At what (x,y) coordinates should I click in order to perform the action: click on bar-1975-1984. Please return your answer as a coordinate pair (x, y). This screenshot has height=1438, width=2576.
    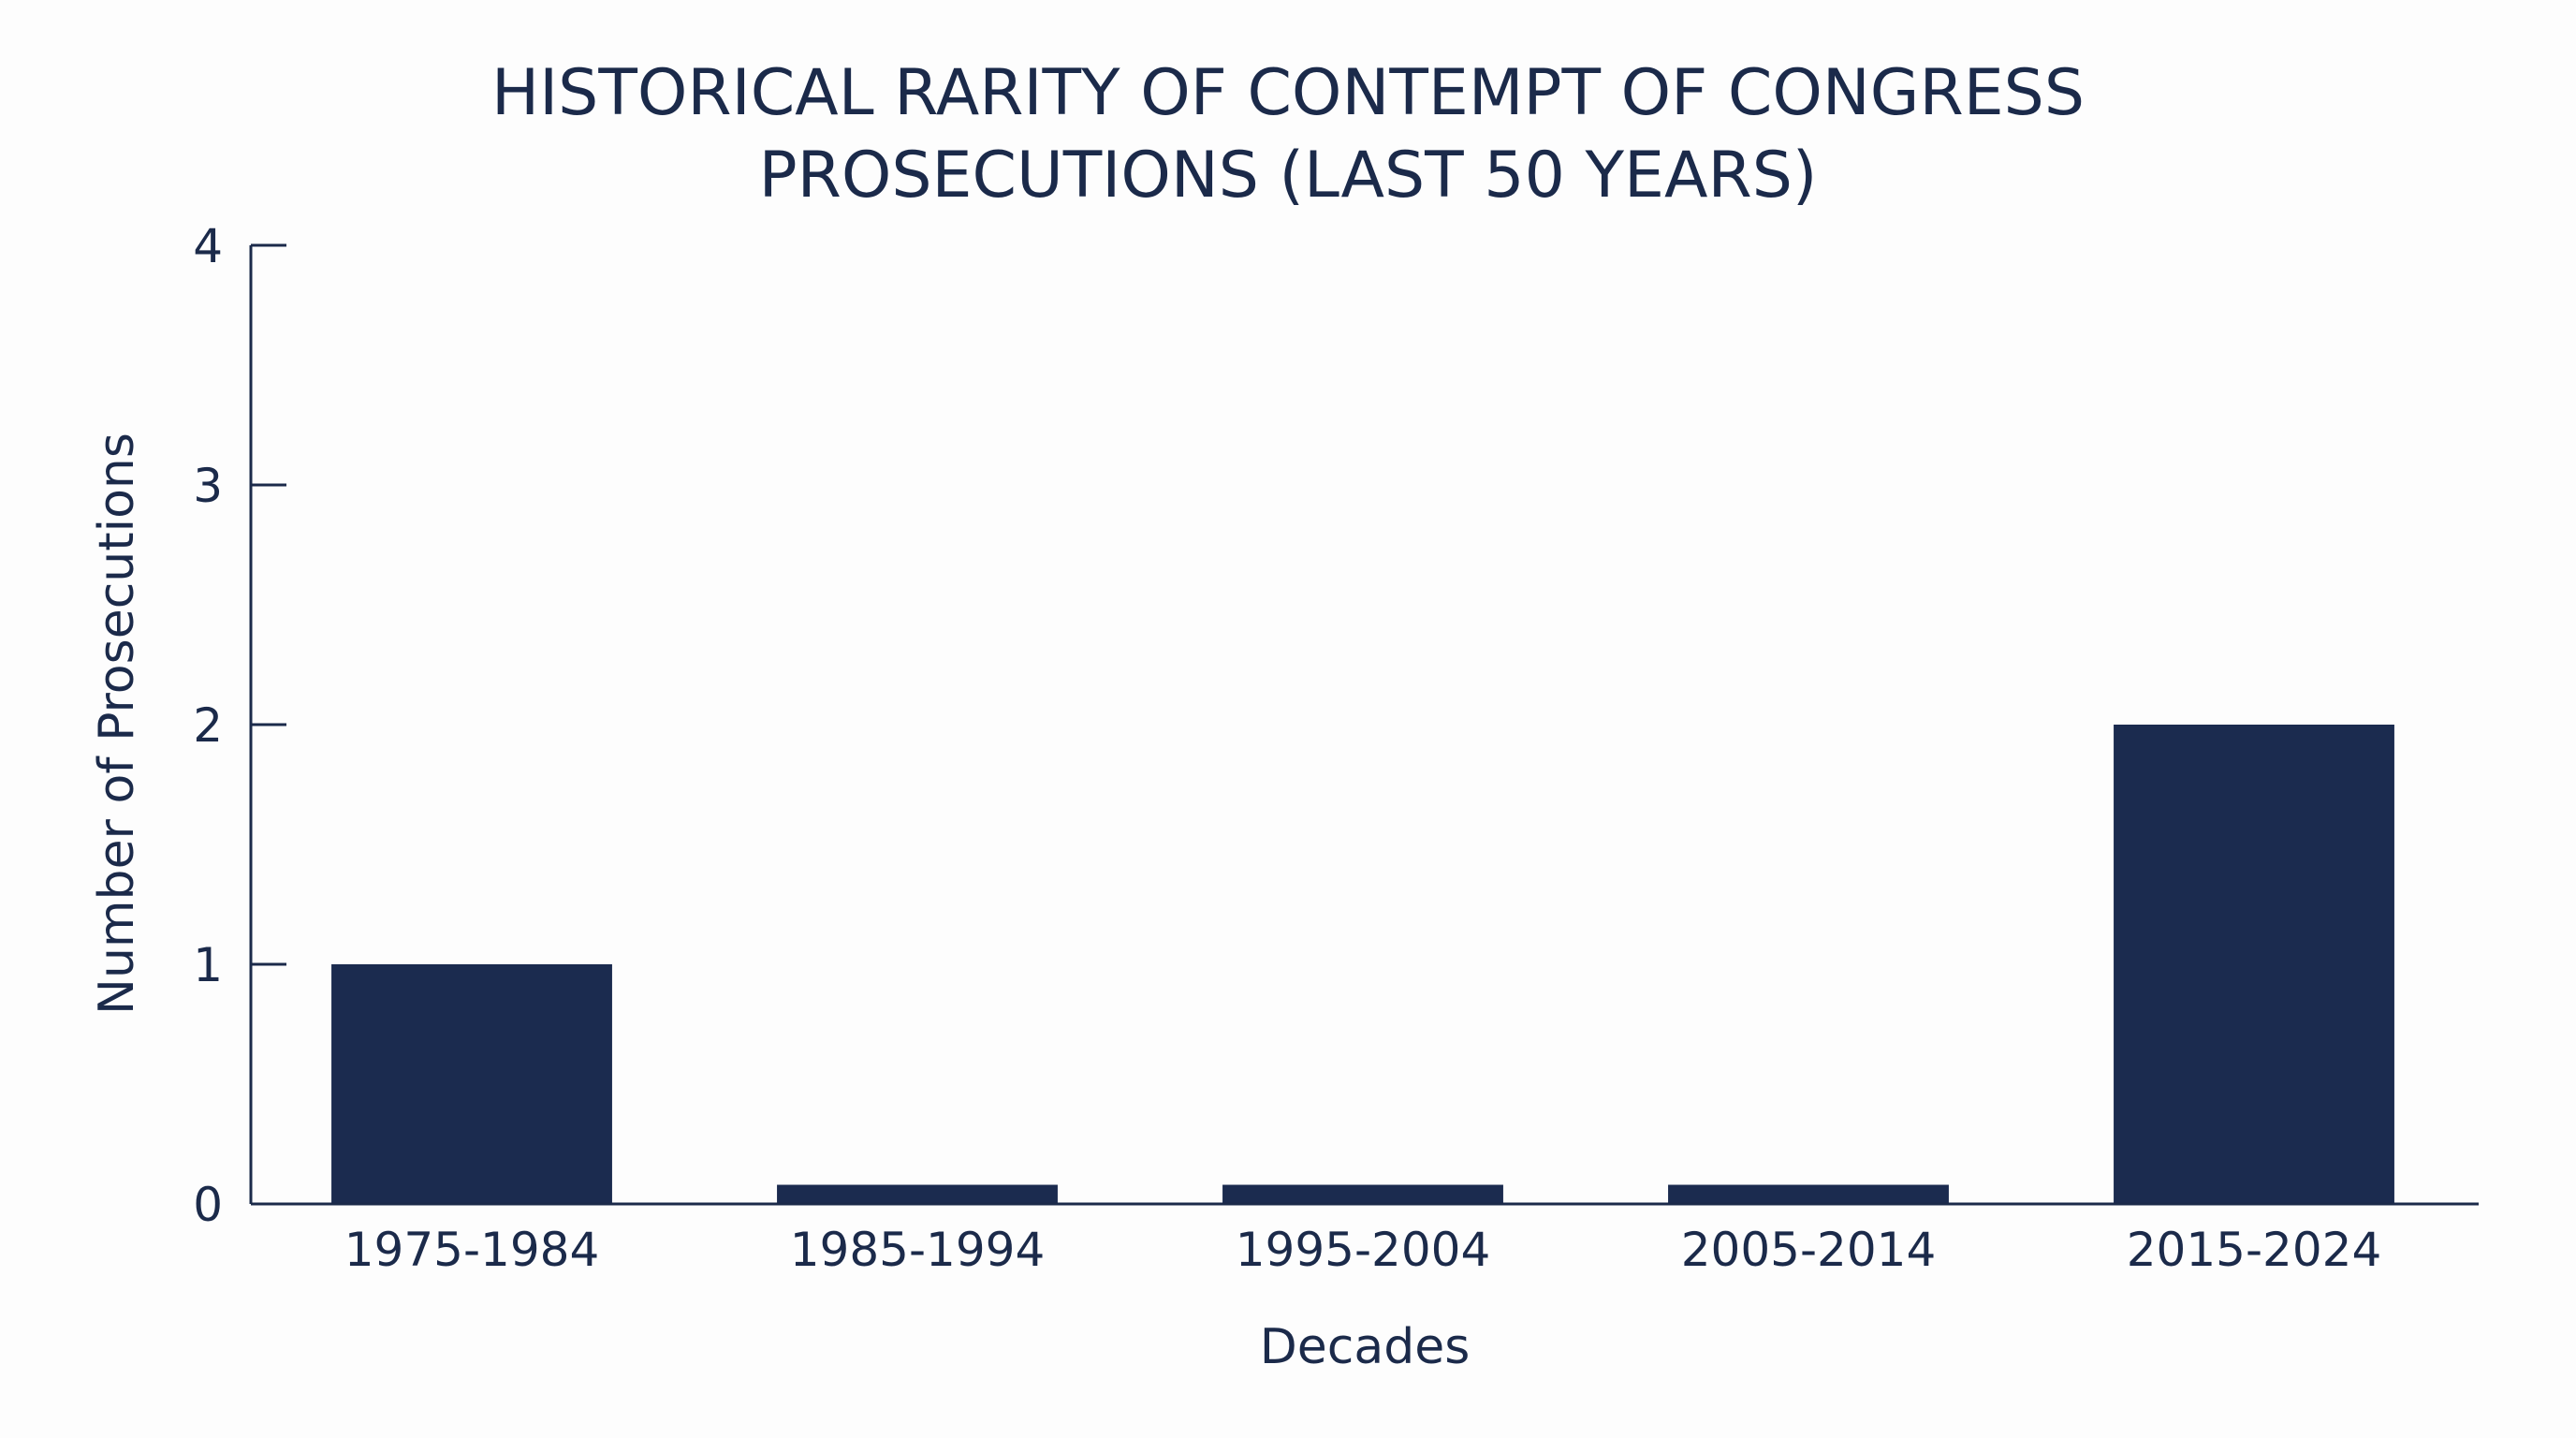
    Looking at the image, I should click on (471, 1084).